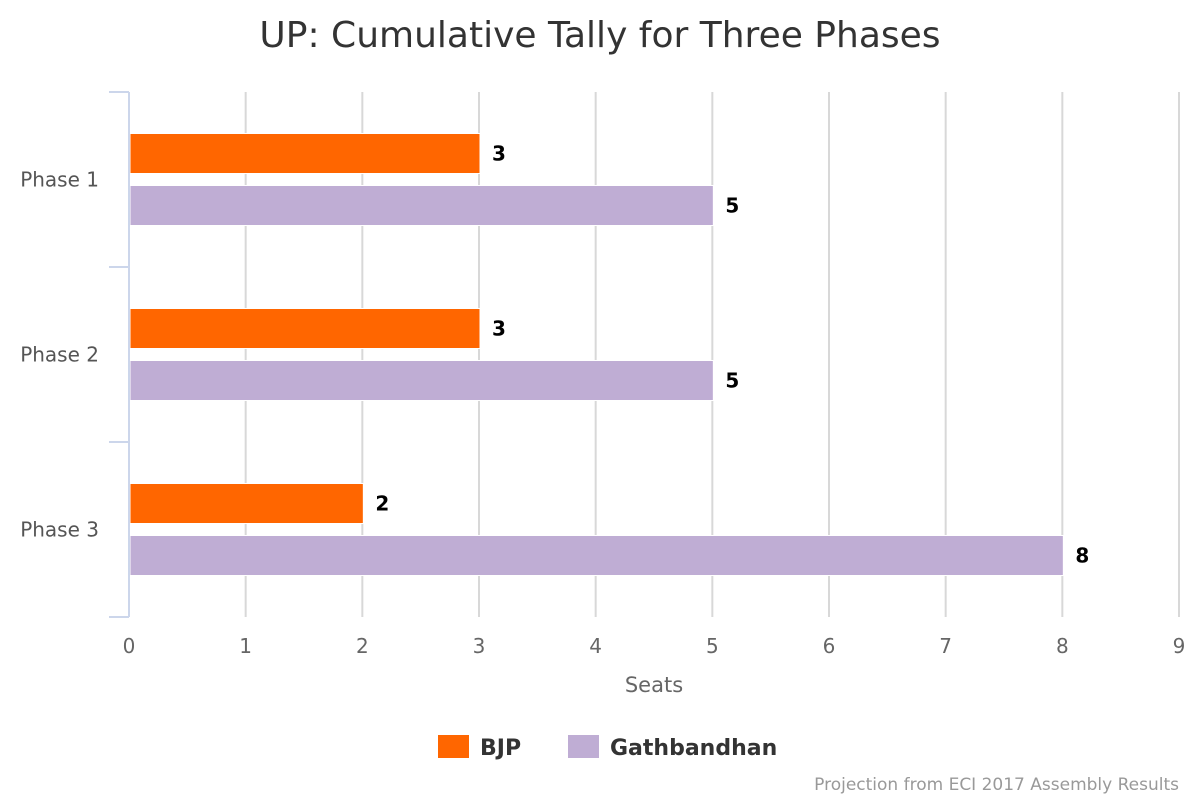 The height and width of the screenshot is (800, 1200). What do you see at coordinates (1179, 646) in the screenshot?
I see `x-tick-label: 9` at bounding box center [1179, 646].